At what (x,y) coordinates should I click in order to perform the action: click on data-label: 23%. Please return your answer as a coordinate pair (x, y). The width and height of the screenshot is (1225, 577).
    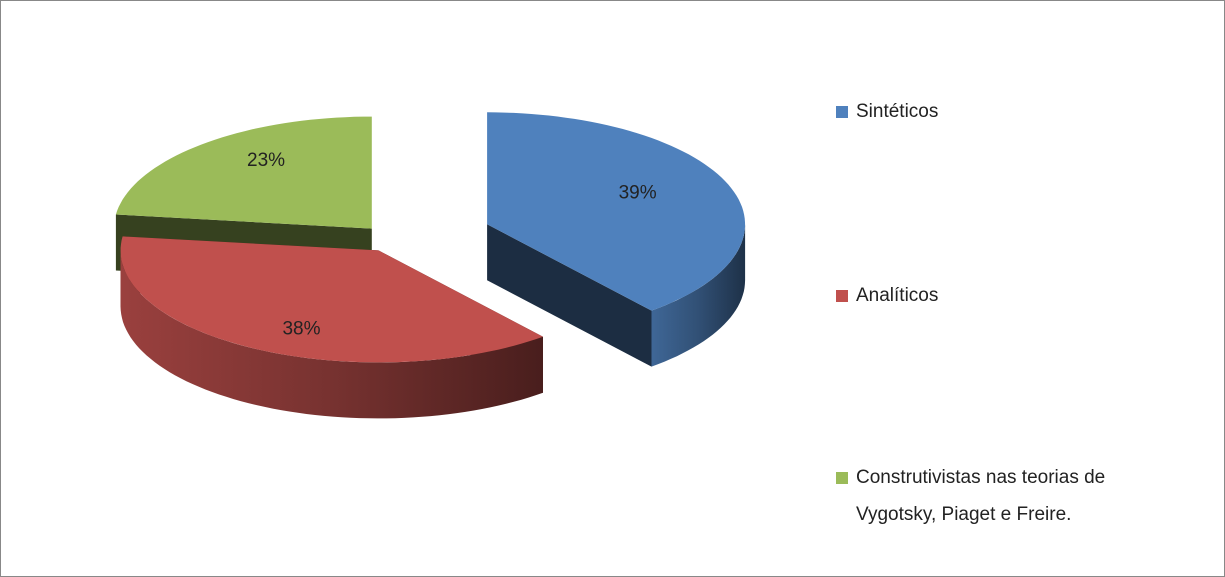
    Looking at the image, I should click on (266, 160).